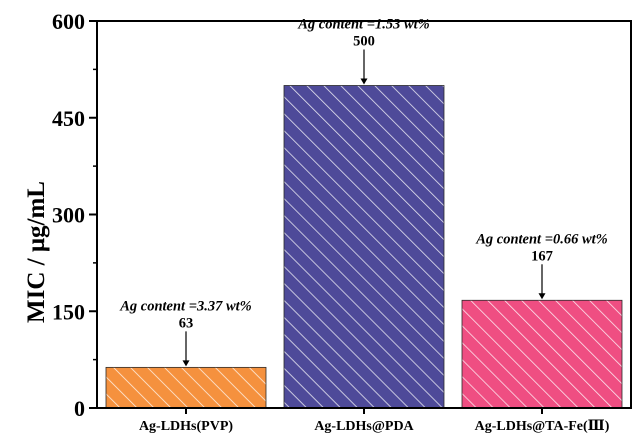 This screenshot has width=637, height=440. I want to click on x-tick-label-1: Ag-LDHs(PVP), so click(186, 426).